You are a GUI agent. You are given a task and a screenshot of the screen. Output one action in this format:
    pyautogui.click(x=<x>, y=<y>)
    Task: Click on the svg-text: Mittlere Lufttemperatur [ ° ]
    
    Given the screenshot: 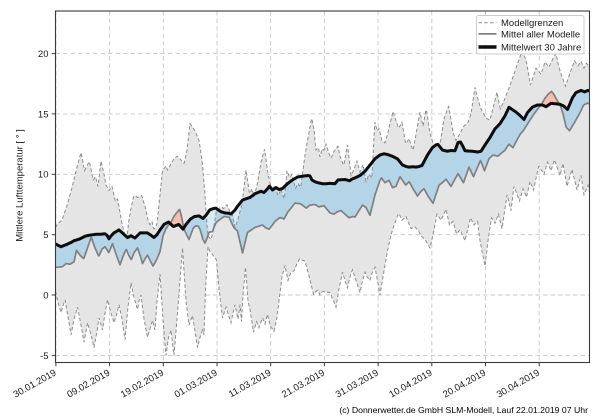 What is the action you would take?
    pyautogui.click(x=20, y=185)
    